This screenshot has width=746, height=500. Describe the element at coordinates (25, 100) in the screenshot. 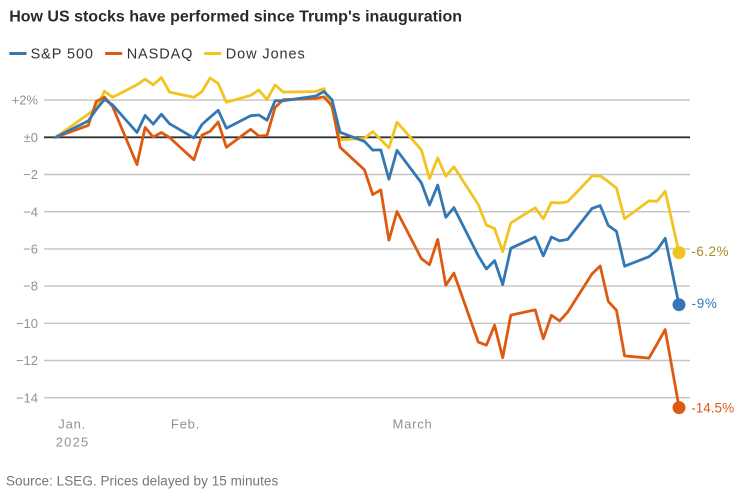

I see `svg-text: +2%` at that location.